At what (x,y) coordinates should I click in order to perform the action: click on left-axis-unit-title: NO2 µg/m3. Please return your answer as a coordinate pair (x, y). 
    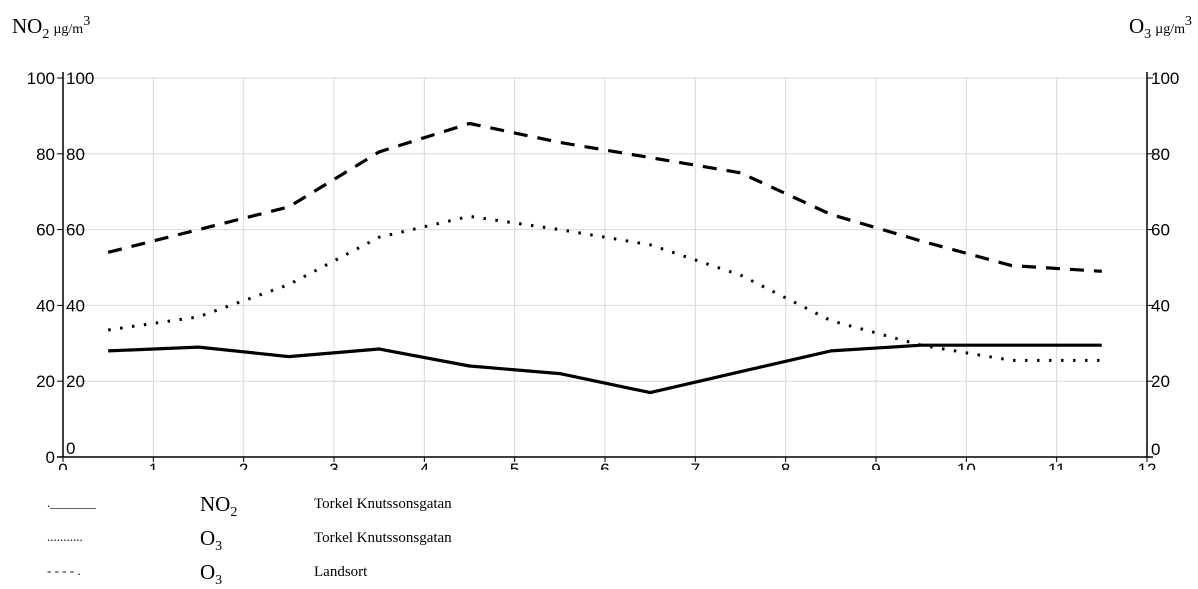
    Looking at the image, I should click on (51, 28).